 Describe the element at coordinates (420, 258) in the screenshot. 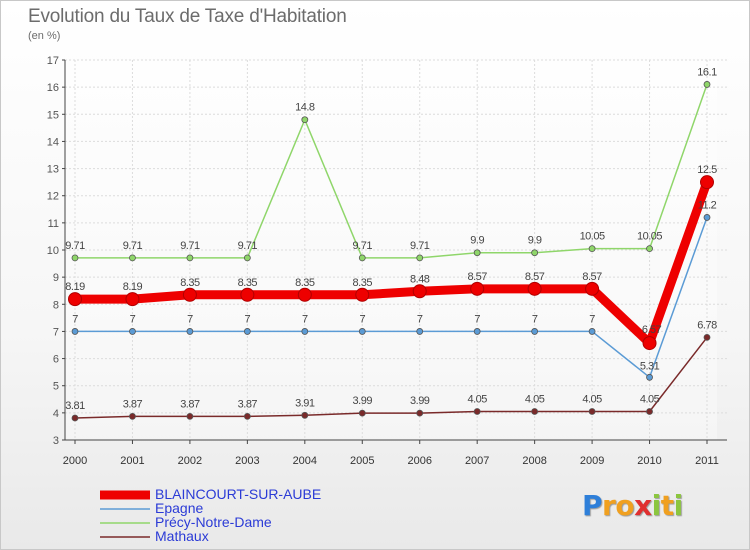

I see `point-pr-cy-notre-dame-2006` at that location.